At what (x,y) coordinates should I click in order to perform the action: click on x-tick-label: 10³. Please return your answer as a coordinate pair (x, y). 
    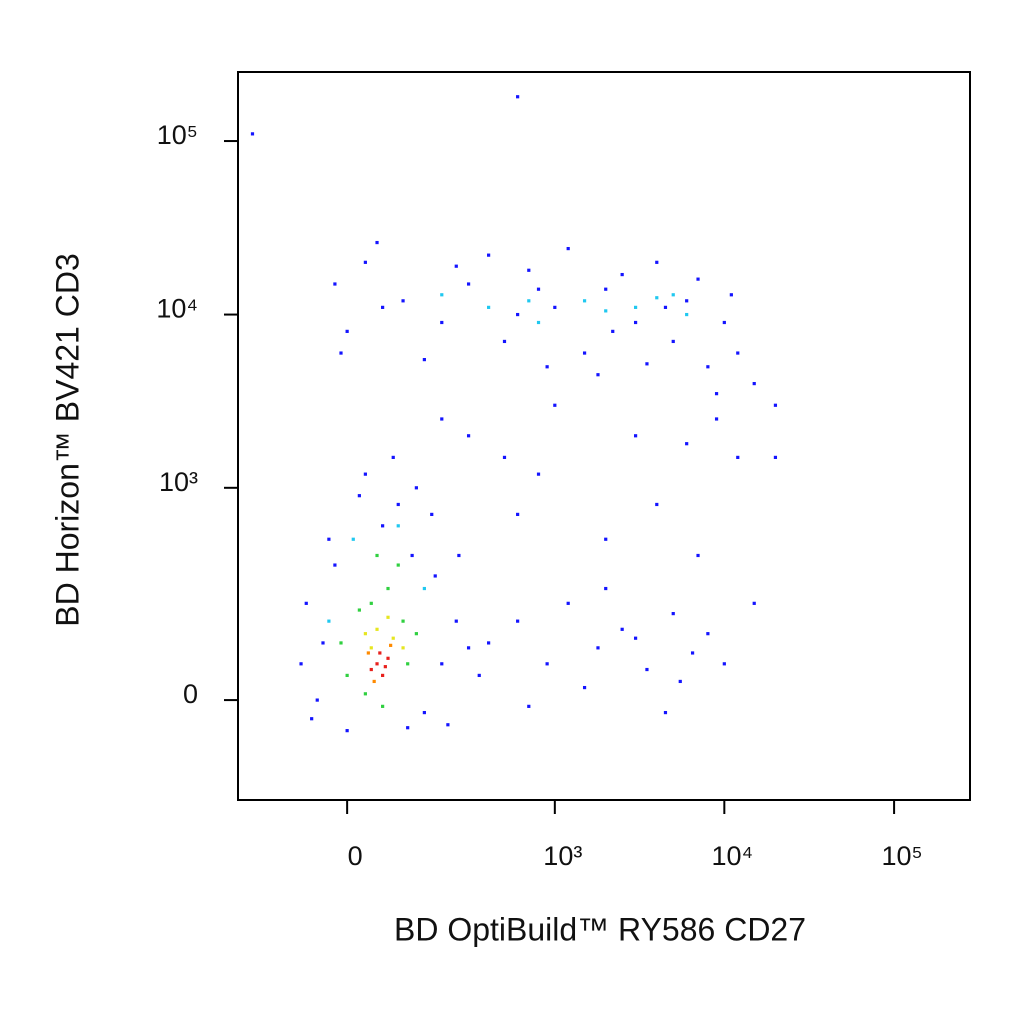
    Looking at the image, I should click on (562, 856).